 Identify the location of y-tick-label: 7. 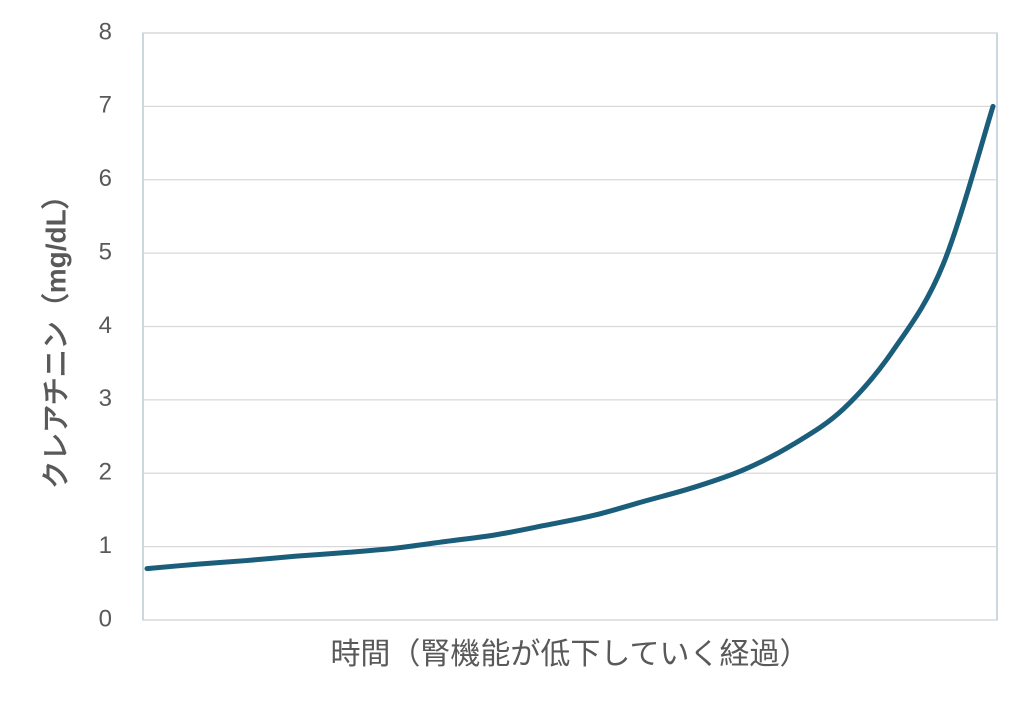
(105, 105).